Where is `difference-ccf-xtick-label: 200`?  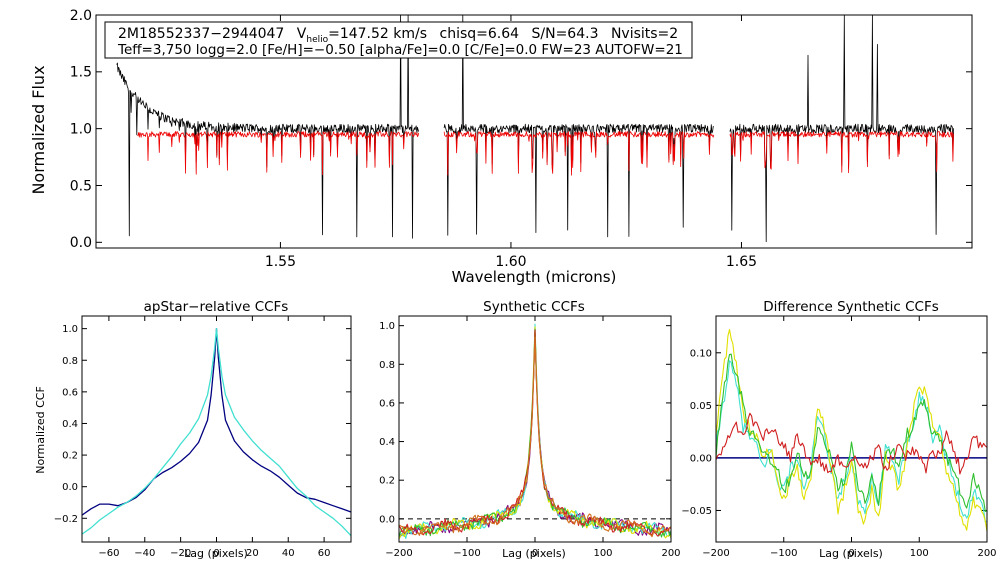 difference-ccf-xtick-label: 200 is located at coordinates (986, 553).